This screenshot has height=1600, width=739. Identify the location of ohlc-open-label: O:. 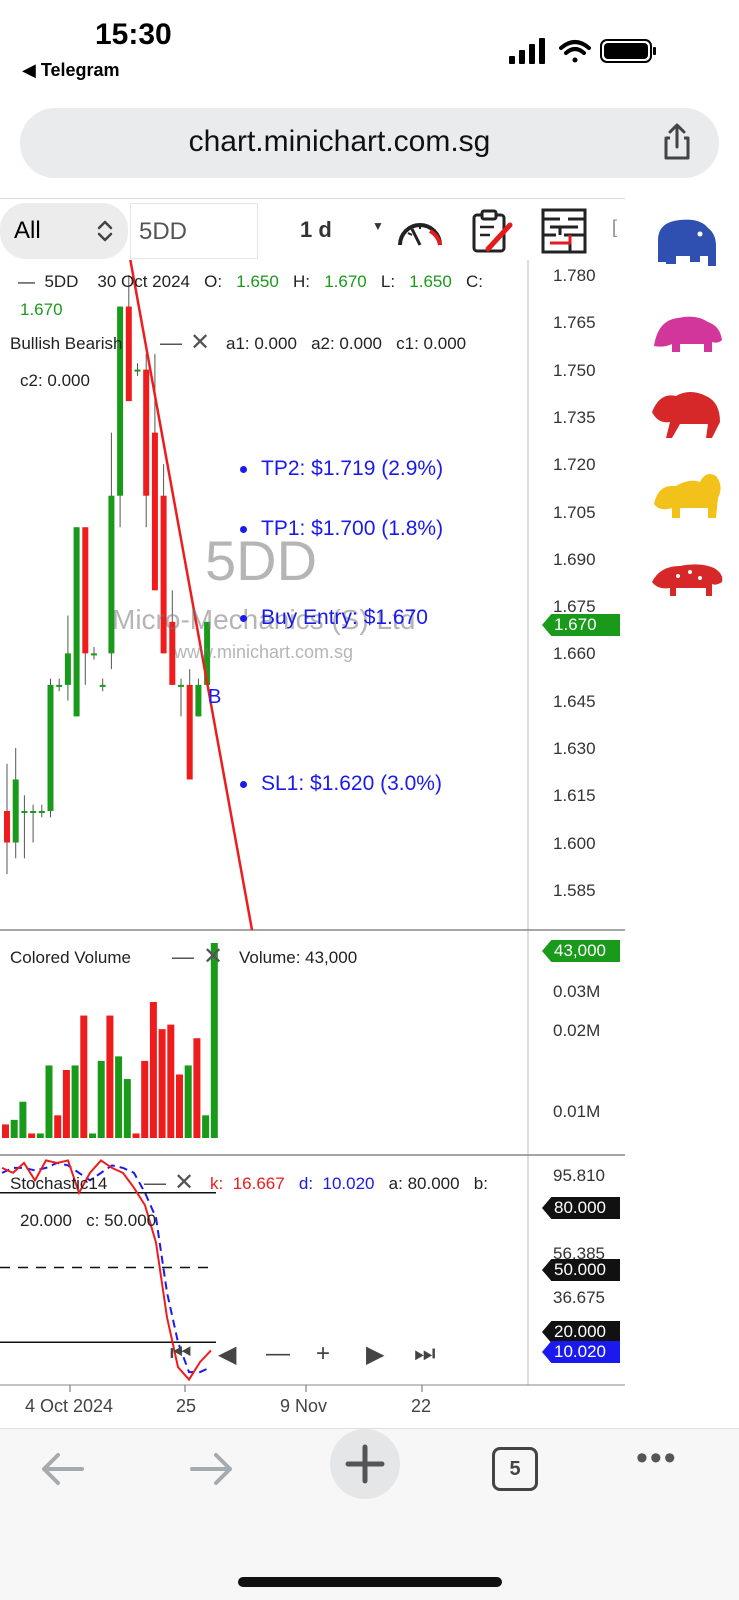
(213, 281).